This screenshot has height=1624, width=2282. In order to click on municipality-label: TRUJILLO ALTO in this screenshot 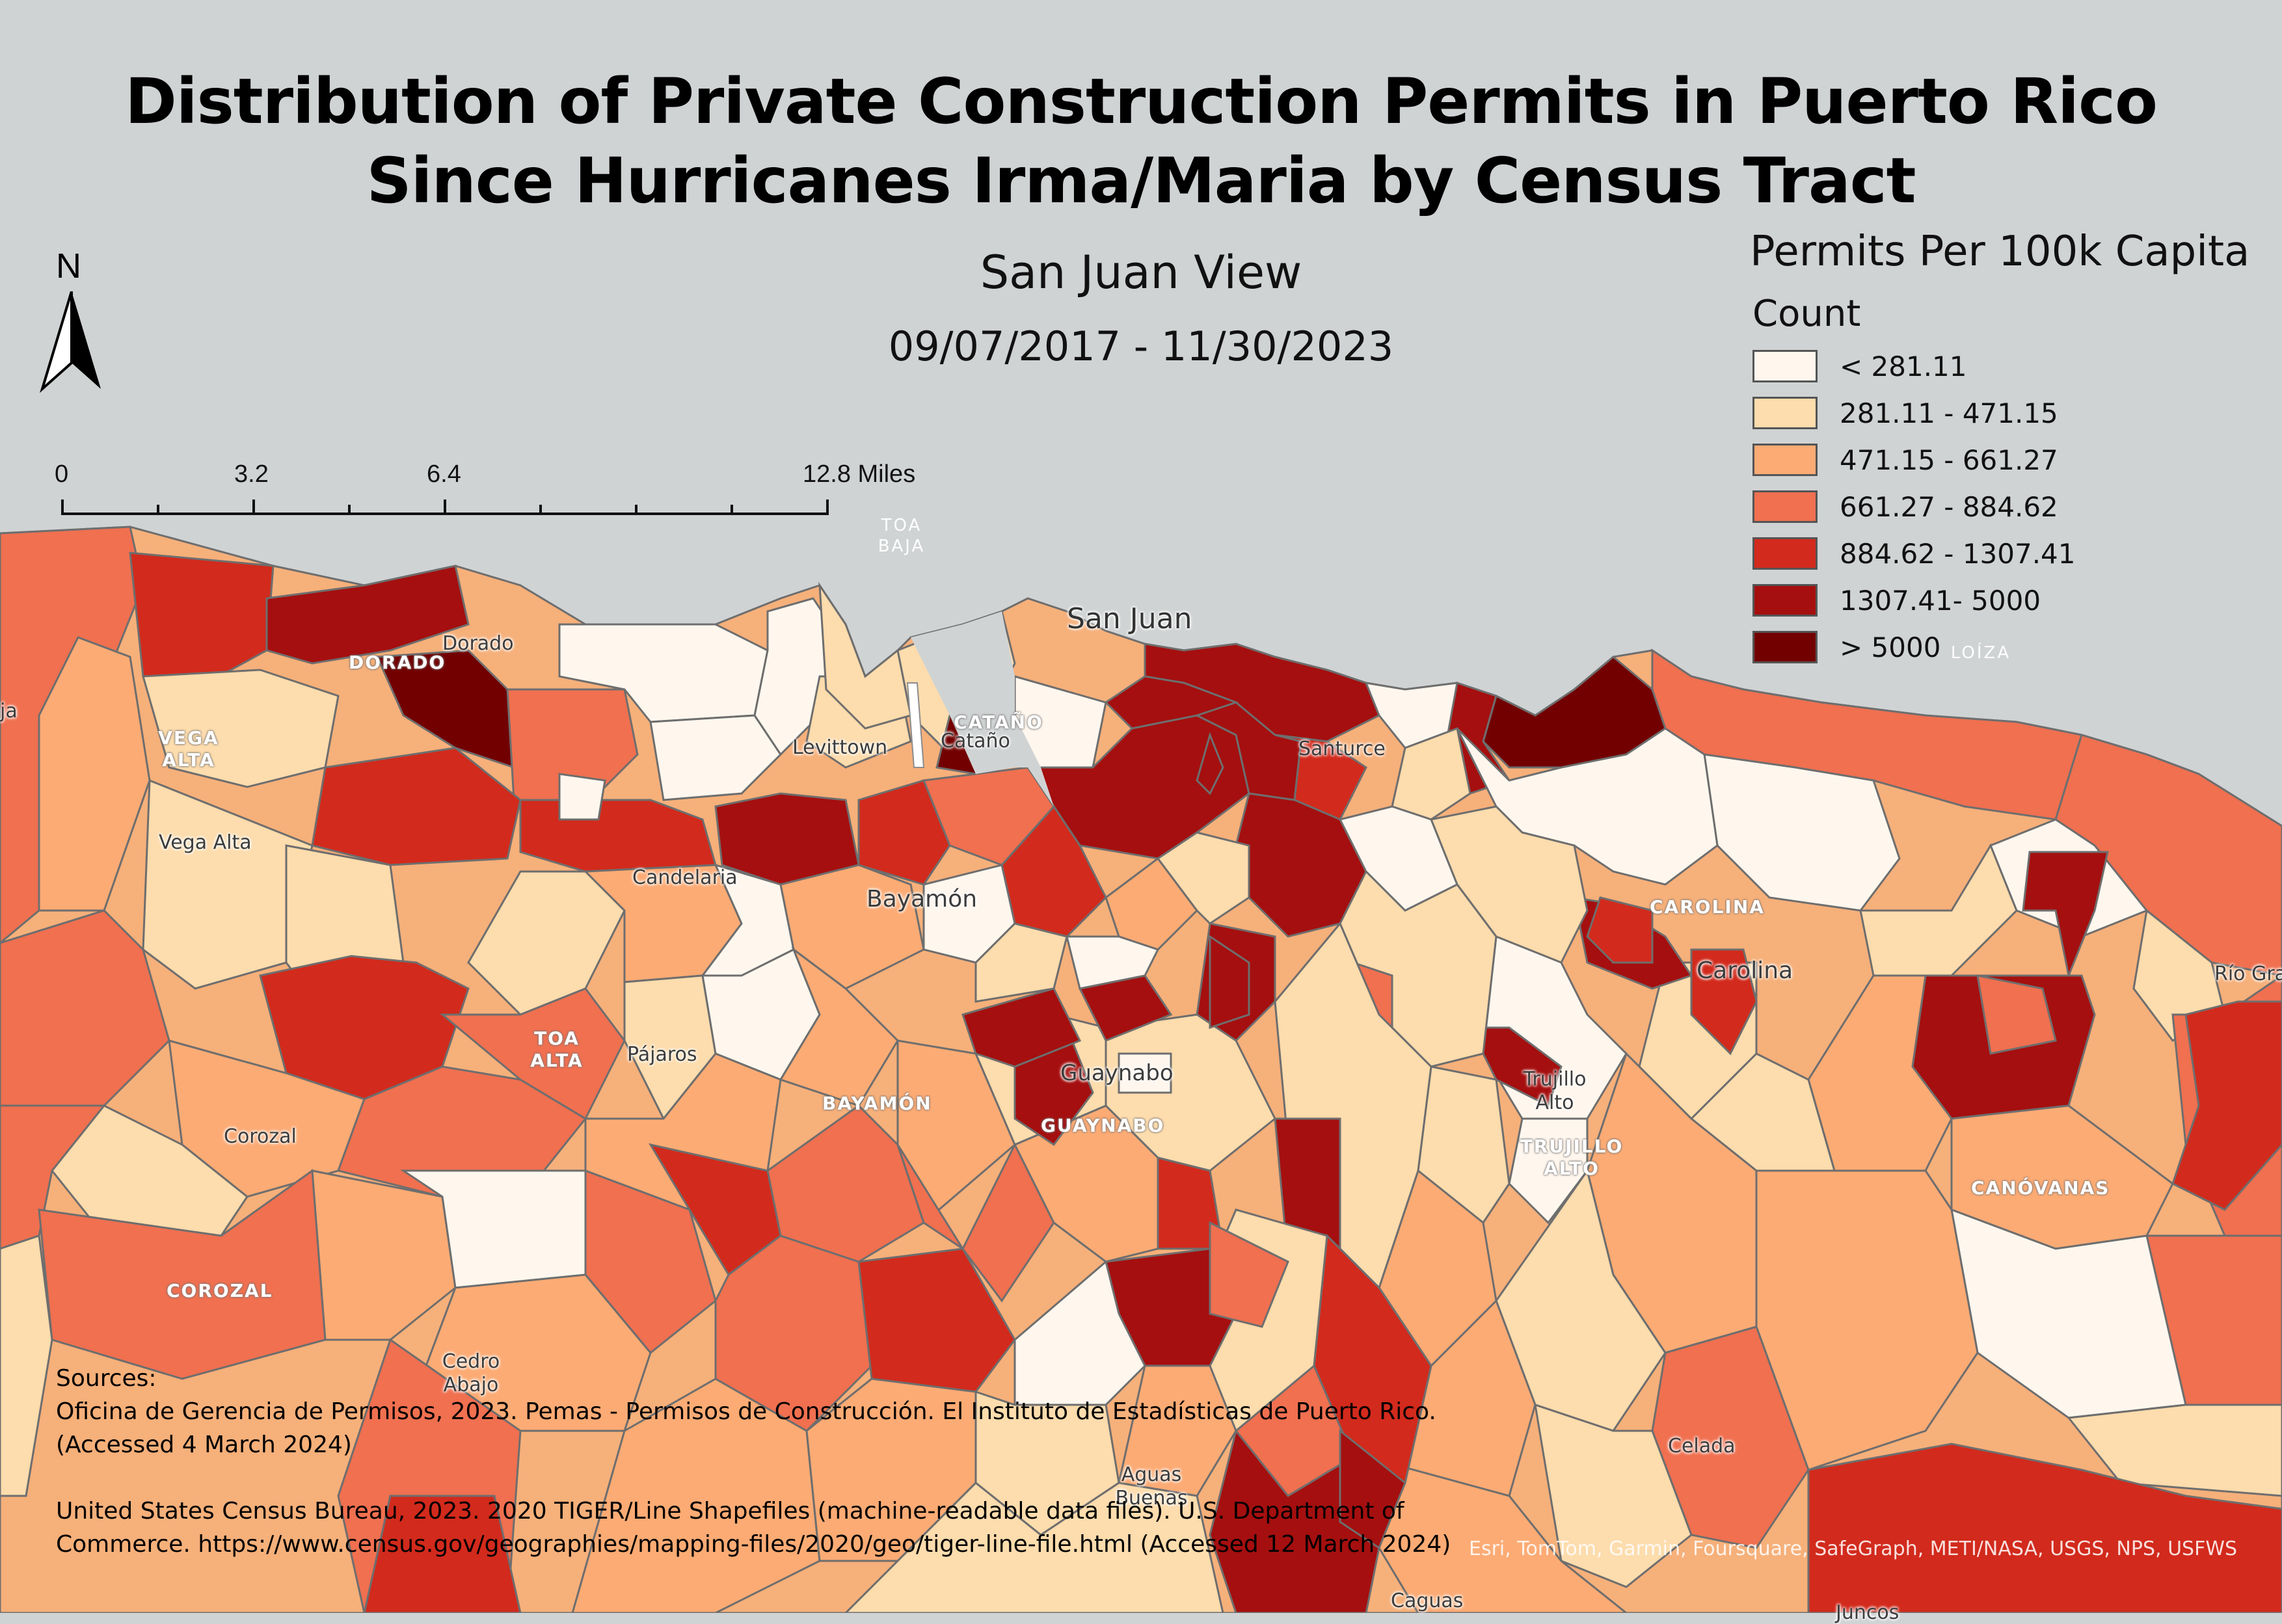, I will do `click(1572, 1157)`.